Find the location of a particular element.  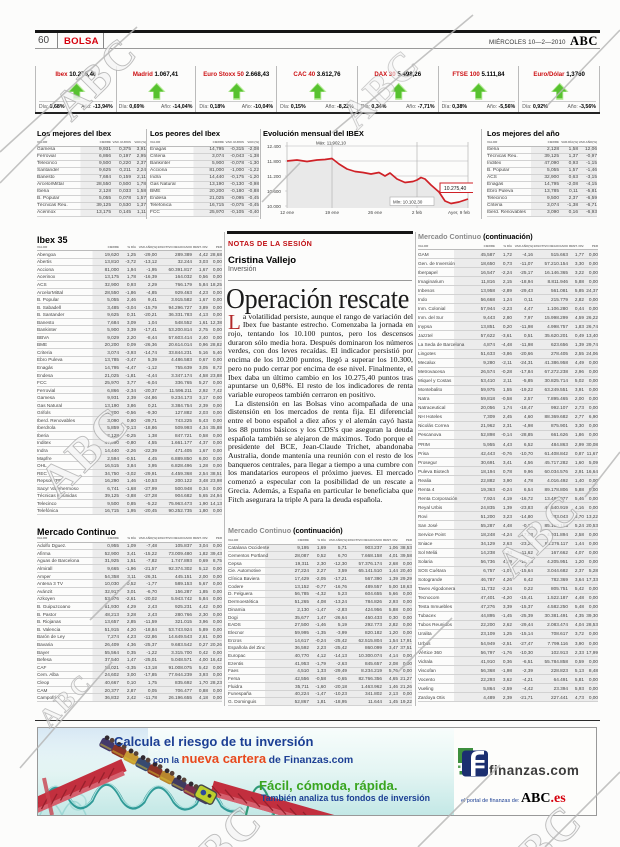

svg-text: Ayer, 9 feb is located at coordinates (459, 212).